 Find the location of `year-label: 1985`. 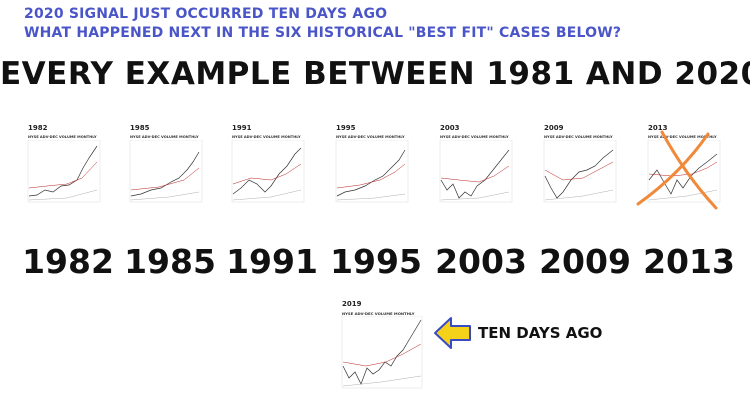

year-label: 1985 is located at coordinates (170, 261).